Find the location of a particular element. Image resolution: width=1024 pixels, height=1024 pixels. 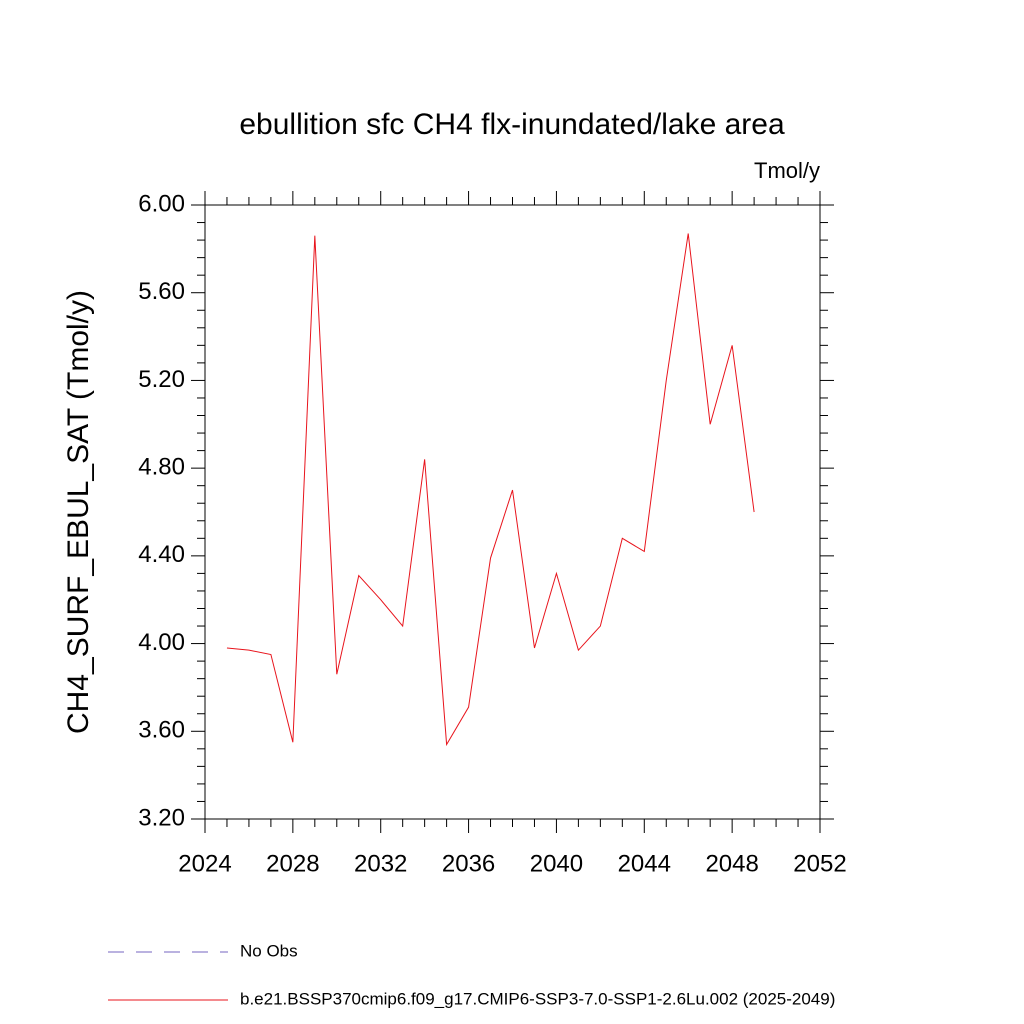

y-tick-label: 6.00 is located at coordinates (161, 203).